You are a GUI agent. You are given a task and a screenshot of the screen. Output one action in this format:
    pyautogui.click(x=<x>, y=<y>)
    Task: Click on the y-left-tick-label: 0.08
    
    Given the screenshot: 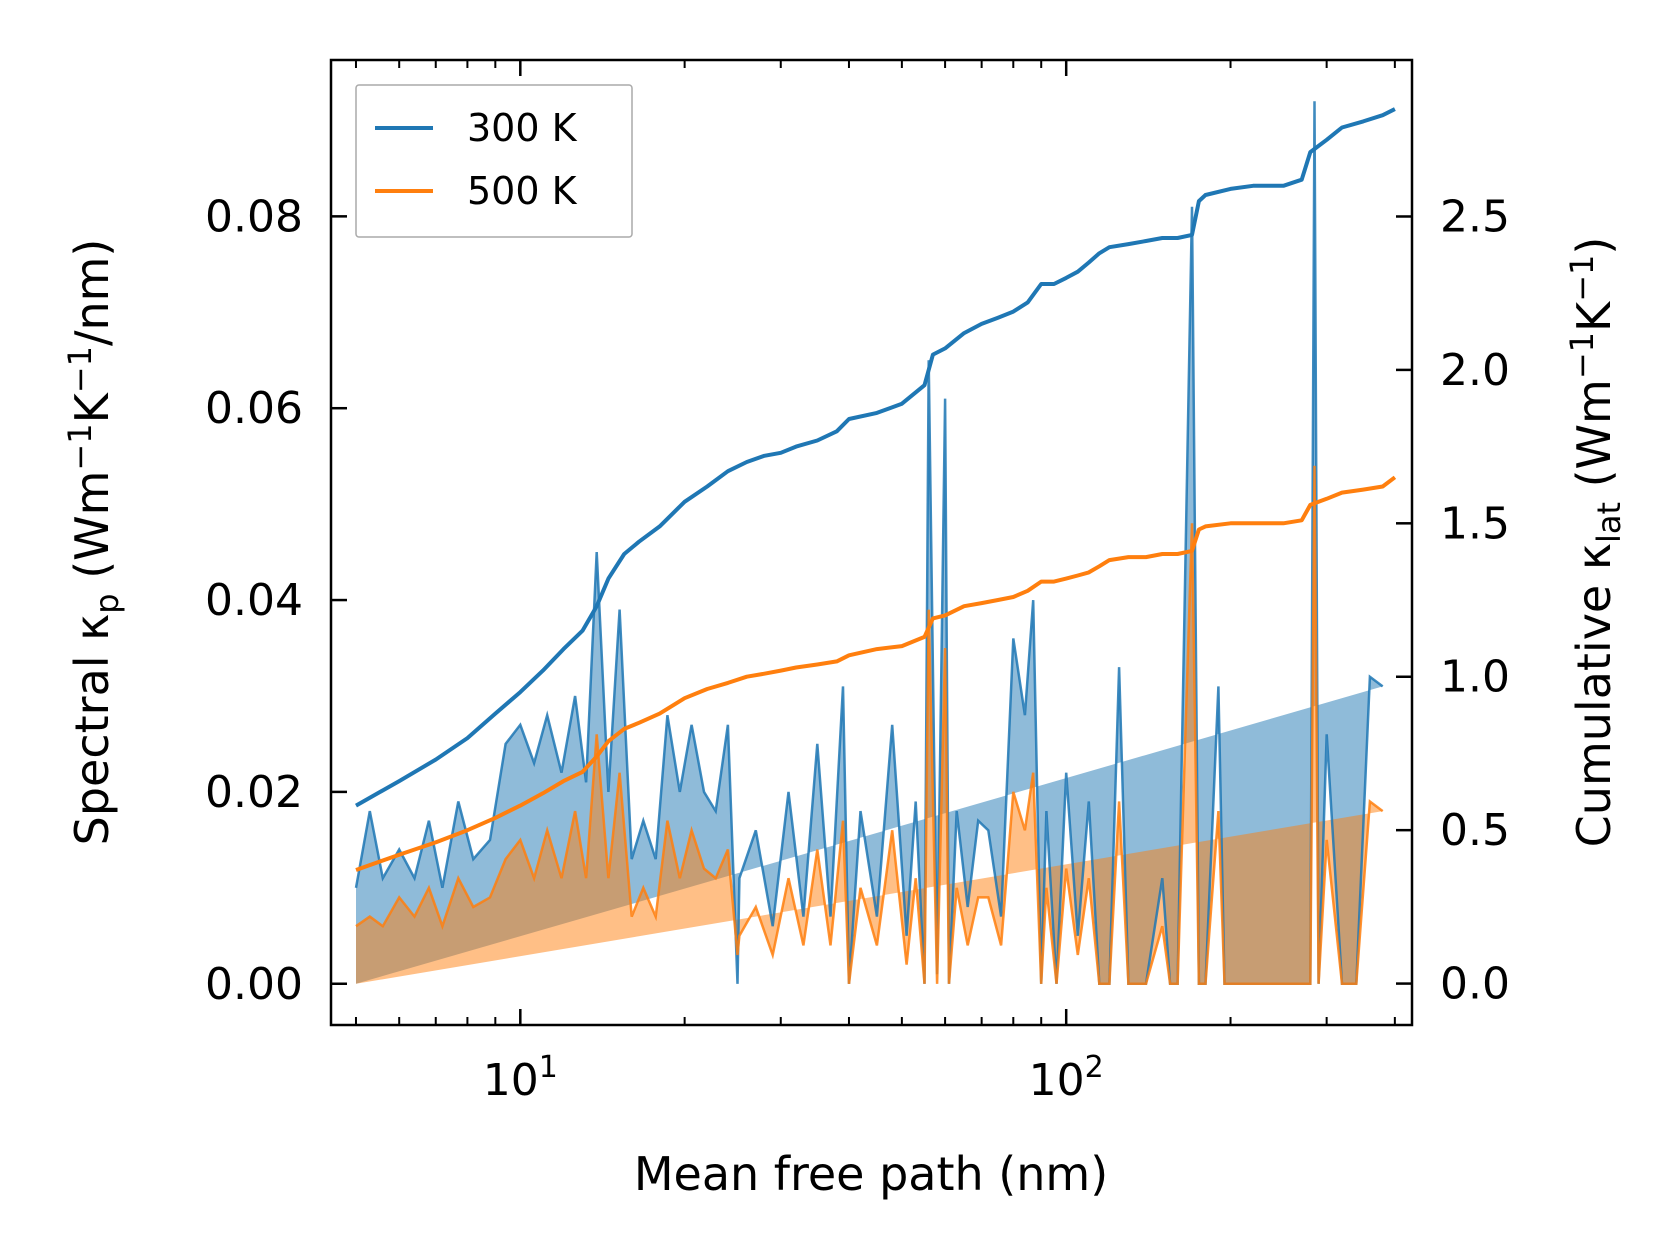 What is the action you would take?
    pyautogui.click(x=254, y=216)
    